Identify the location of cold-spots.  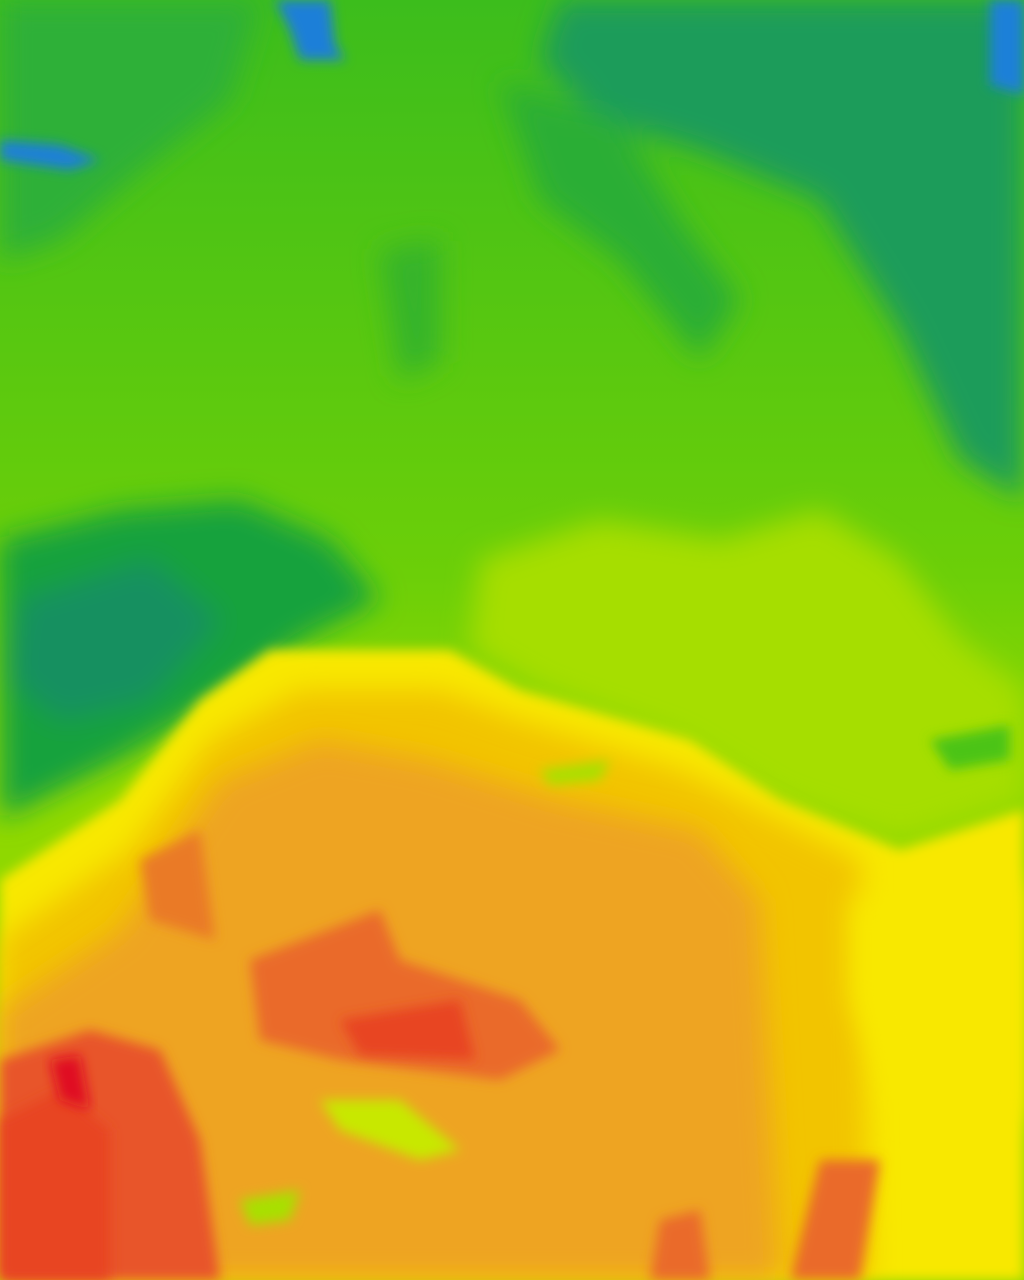
(512, 85).